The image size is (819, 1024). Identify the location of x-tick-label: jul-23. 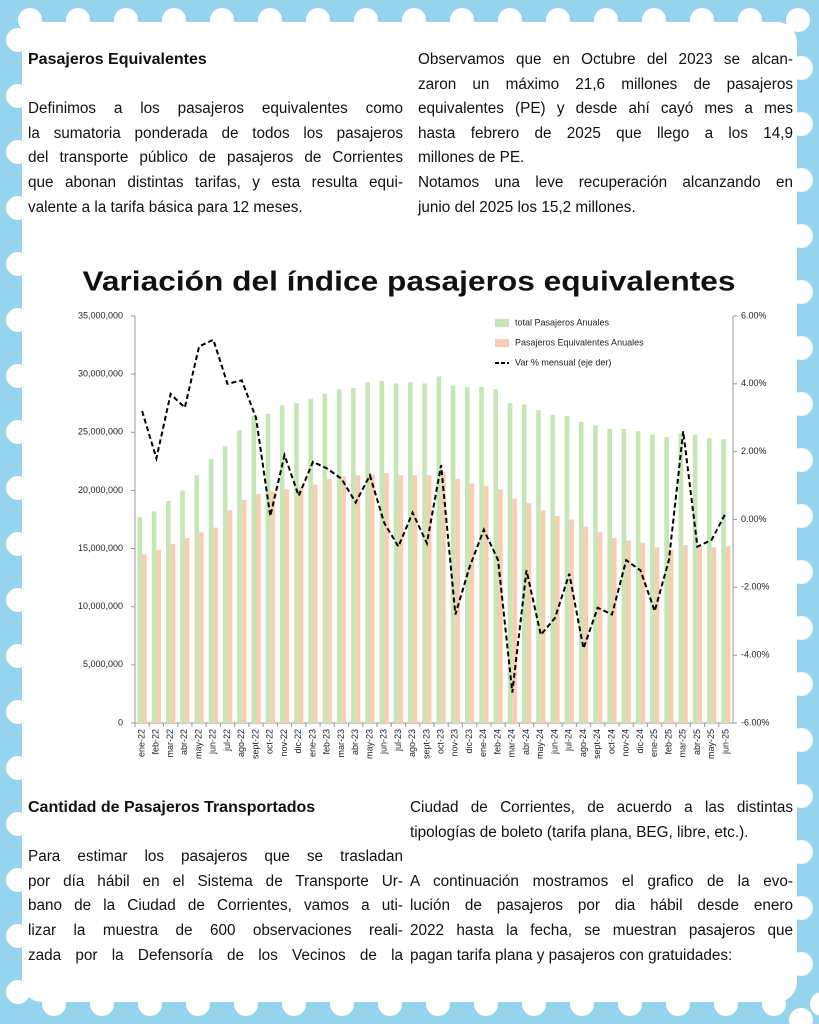
(398, 740).